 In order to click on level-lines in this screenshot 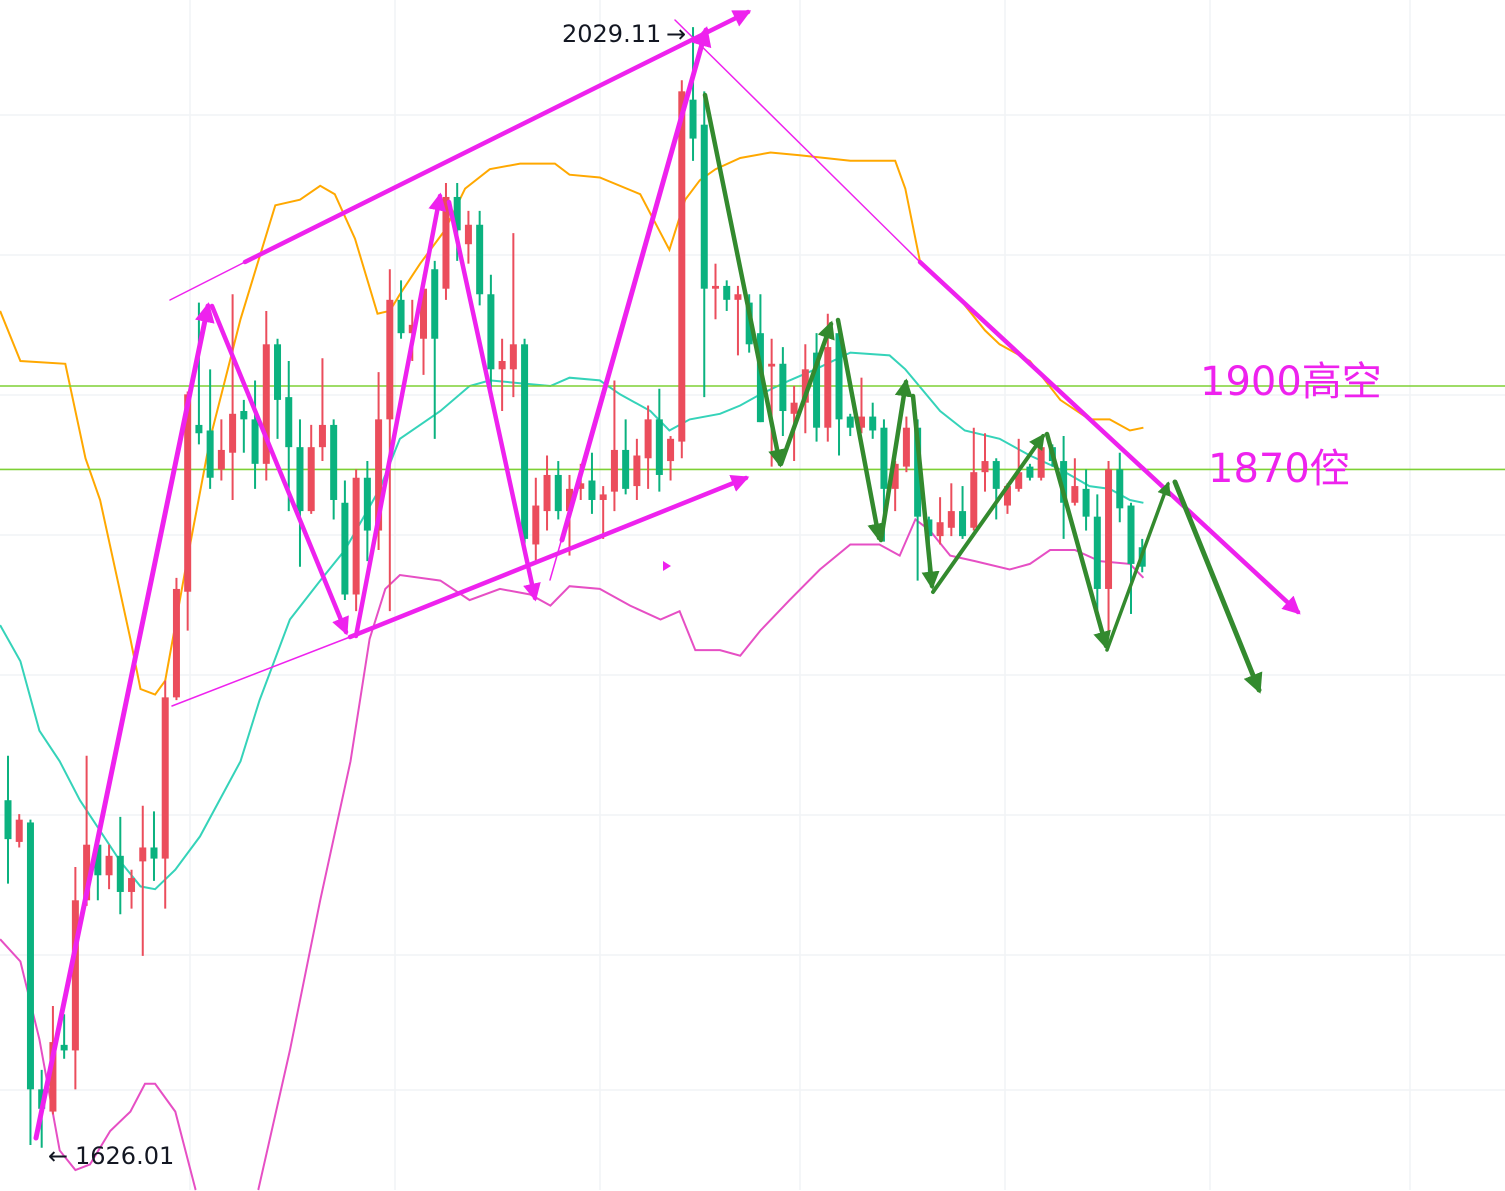, I will do `click(752, 428)`.